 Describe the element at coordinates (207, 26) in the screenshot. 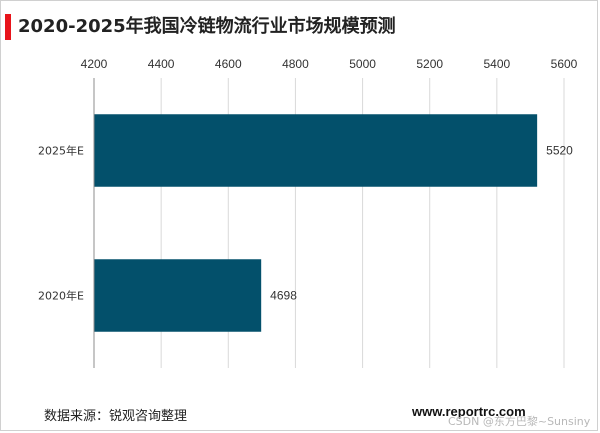

I see `chart-title: 2020-2025年我国冷链物流行业市场规模预测` at that location.